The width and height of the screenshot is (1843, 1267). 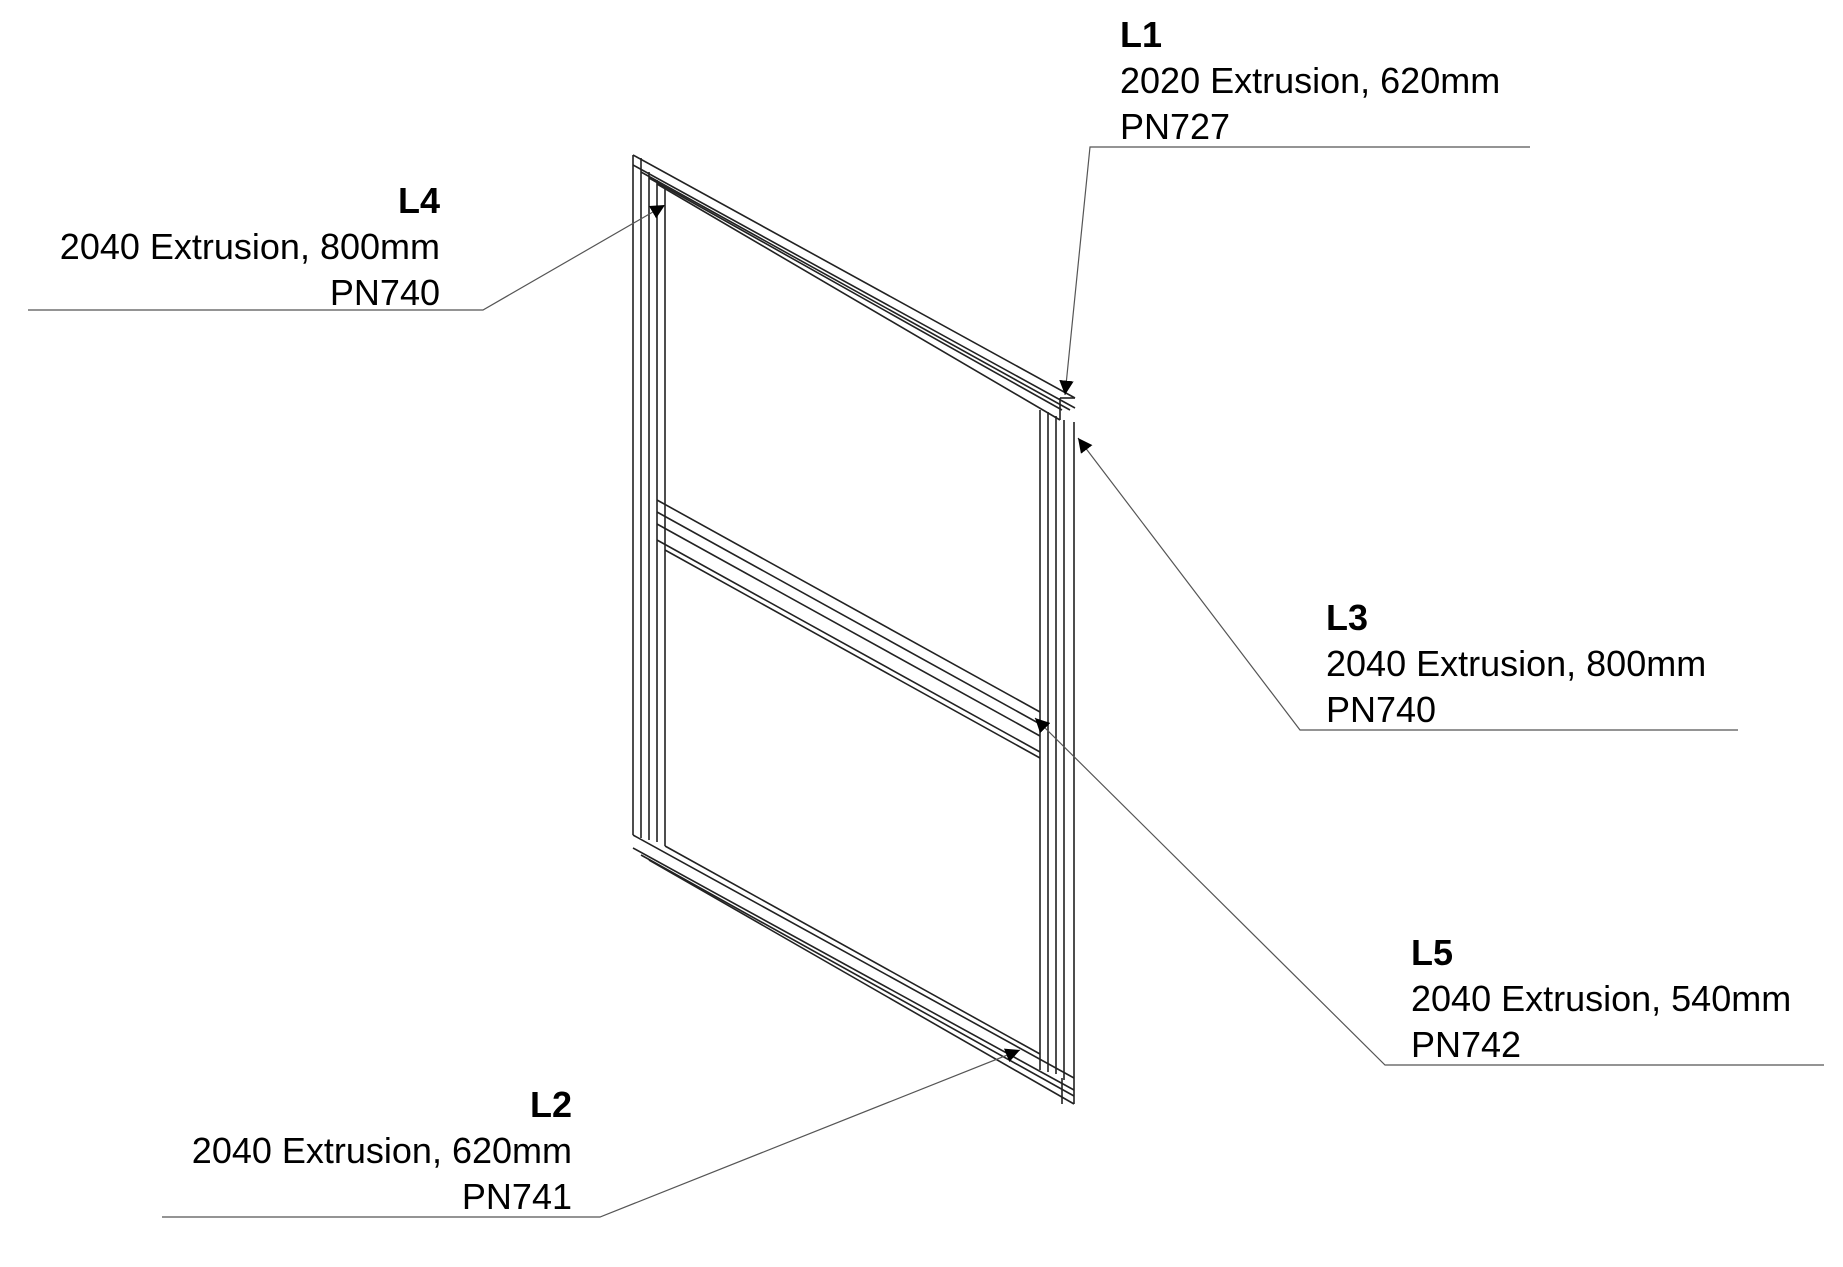 I want to click on extrusion-l5-middle, so click(x=848, y=629).